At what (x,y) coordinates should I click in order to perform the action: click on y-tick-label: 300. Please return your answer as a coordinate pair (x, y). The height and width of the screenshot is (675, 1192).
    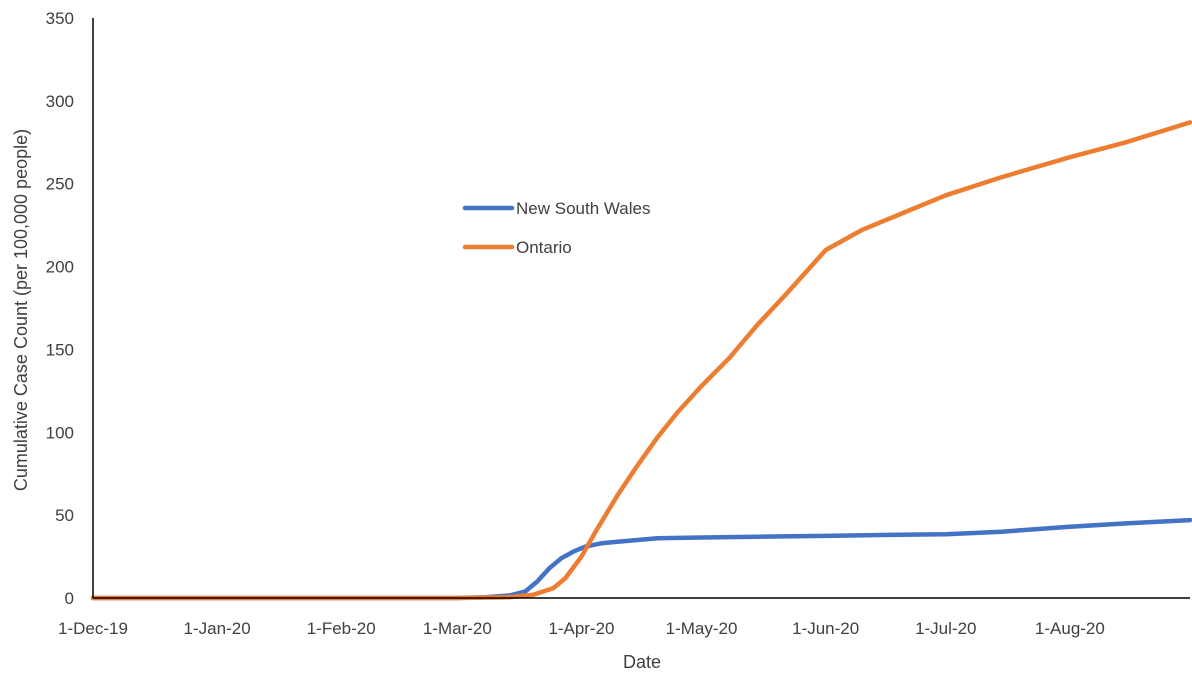
    Looking at the image, I should click on (60, 101).